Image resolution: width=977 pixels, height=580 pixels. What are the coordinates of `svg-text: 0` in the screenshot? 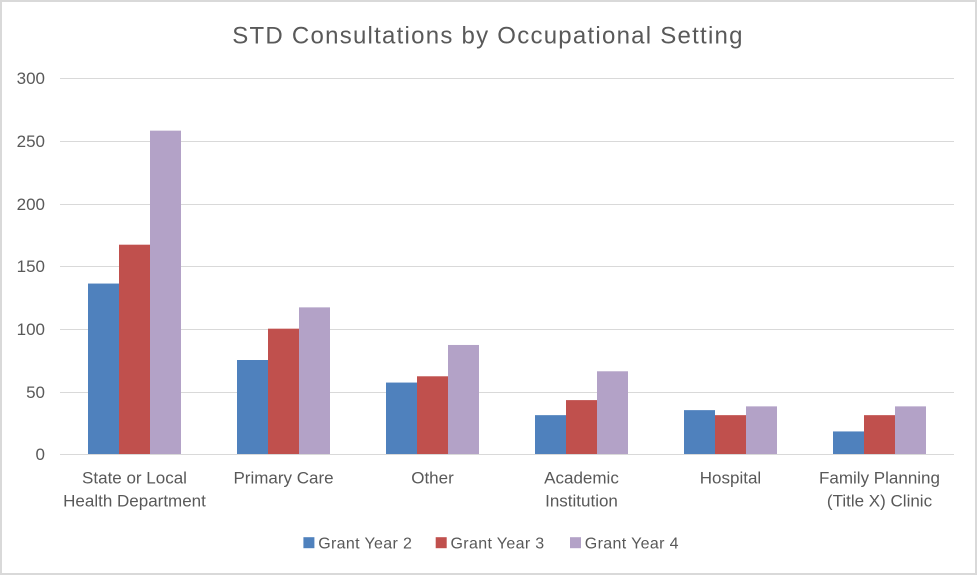 It's located at (40, 454).